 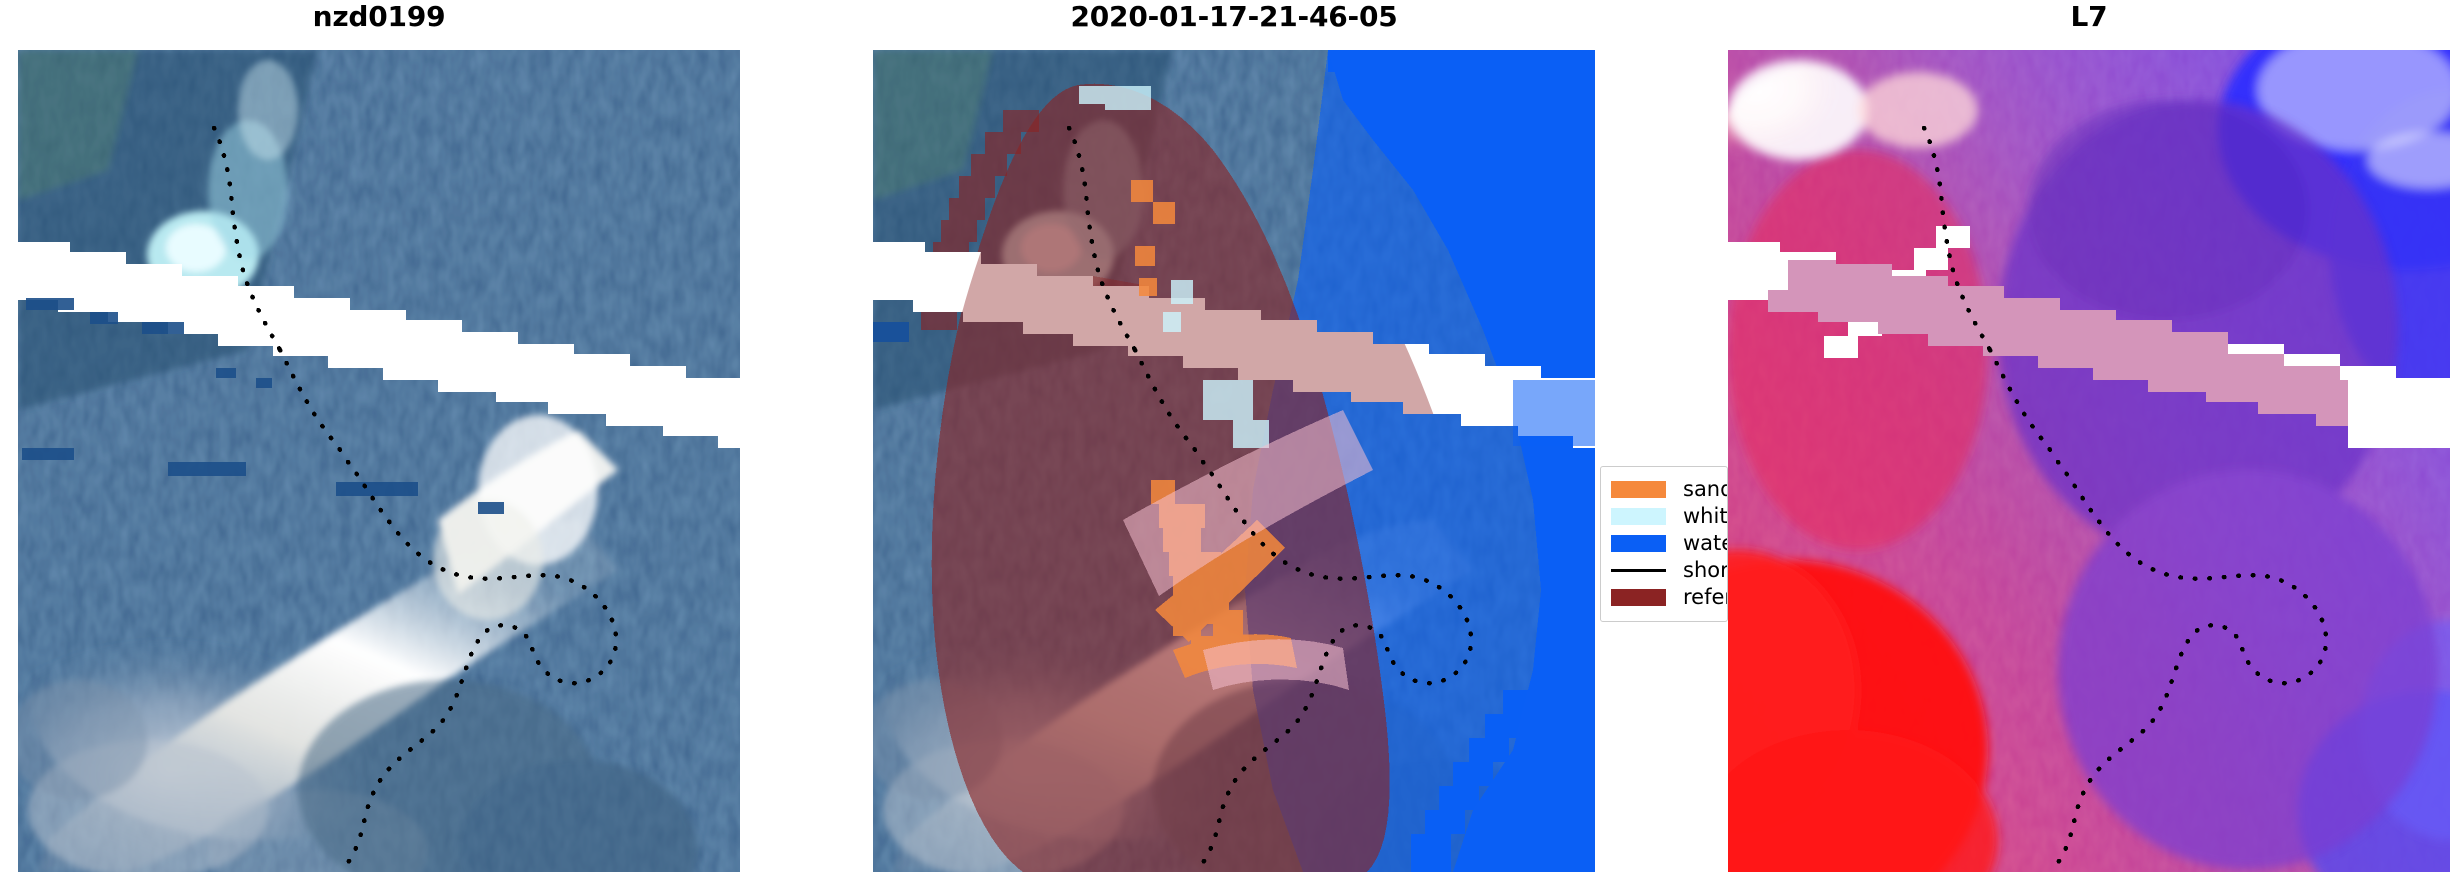 What do you see at coordinates (1638, 489) in the screenshot?
I see `sand-swatch-icon` at bounding box center [1638, 489].